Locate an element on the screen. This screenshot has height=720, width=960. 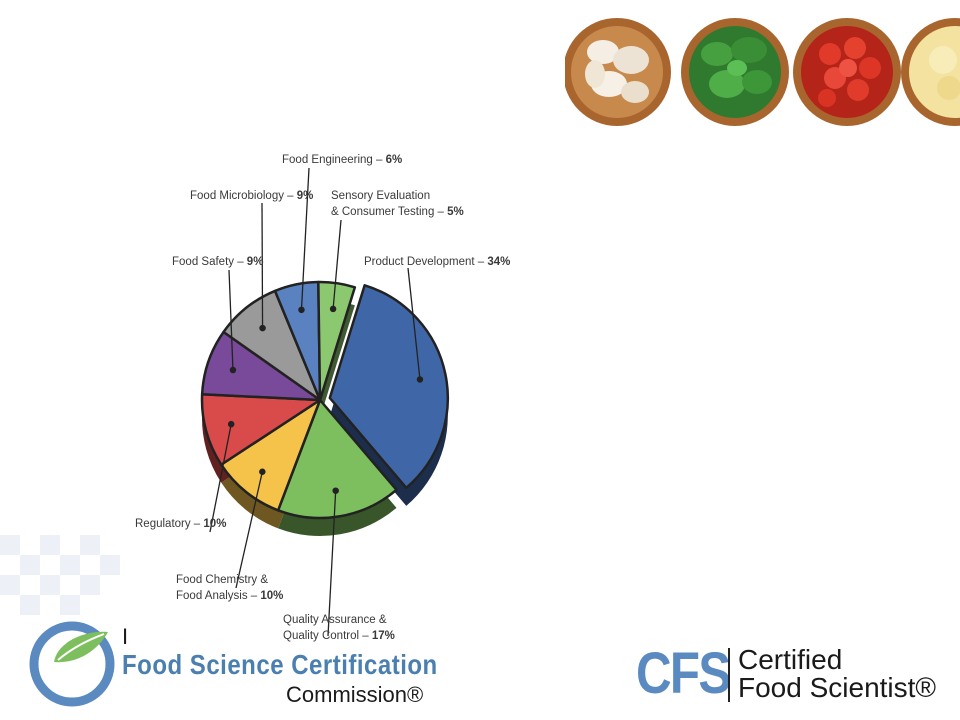
leader-line-food-safety is located at coordinates (231, 320).